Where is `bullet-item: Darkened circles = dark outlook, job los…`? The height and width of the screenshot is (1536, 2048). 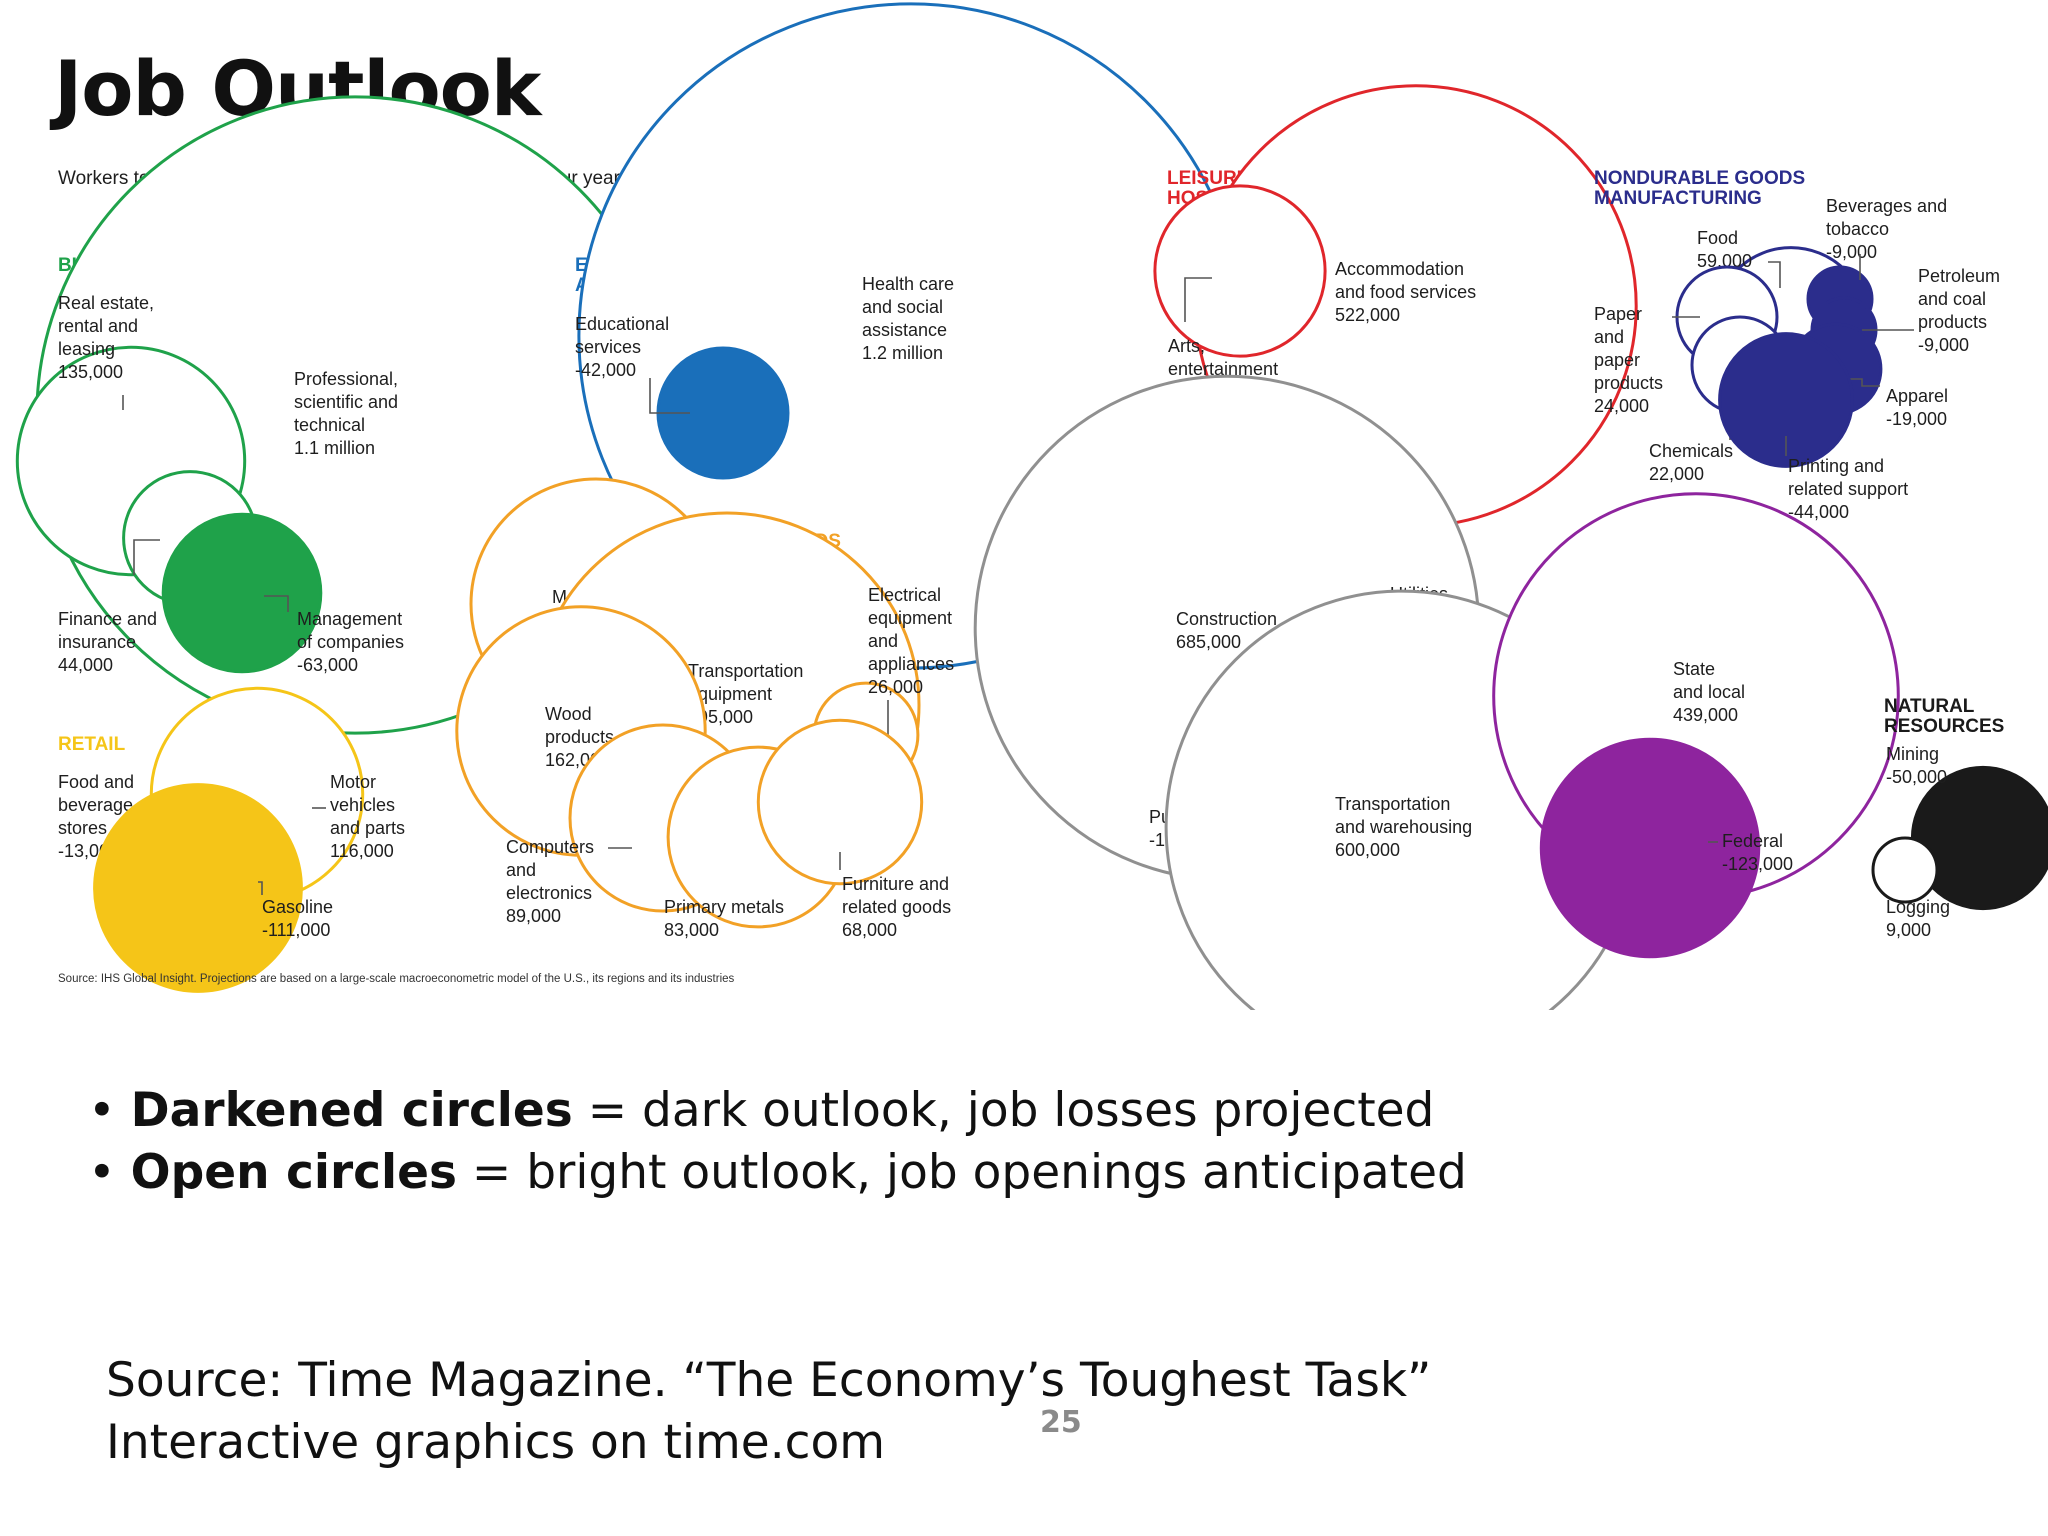
bullet-item: Darkened circles = dark outlook, job los… is located at coordinates (777, 1111).